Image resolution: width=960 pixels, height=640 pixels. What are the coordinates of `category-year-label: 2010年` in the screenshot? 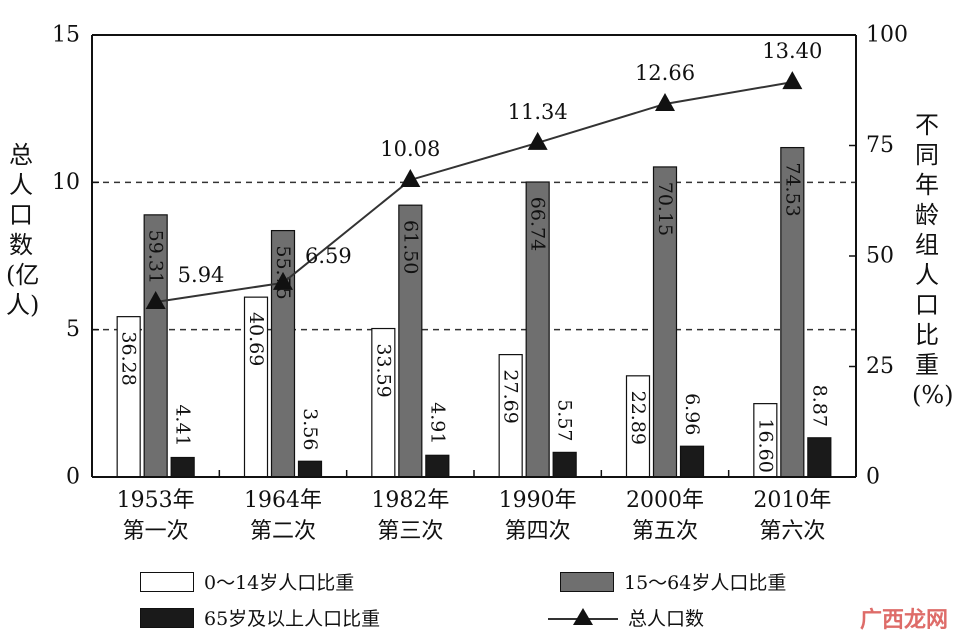 It's located at (792, 500).